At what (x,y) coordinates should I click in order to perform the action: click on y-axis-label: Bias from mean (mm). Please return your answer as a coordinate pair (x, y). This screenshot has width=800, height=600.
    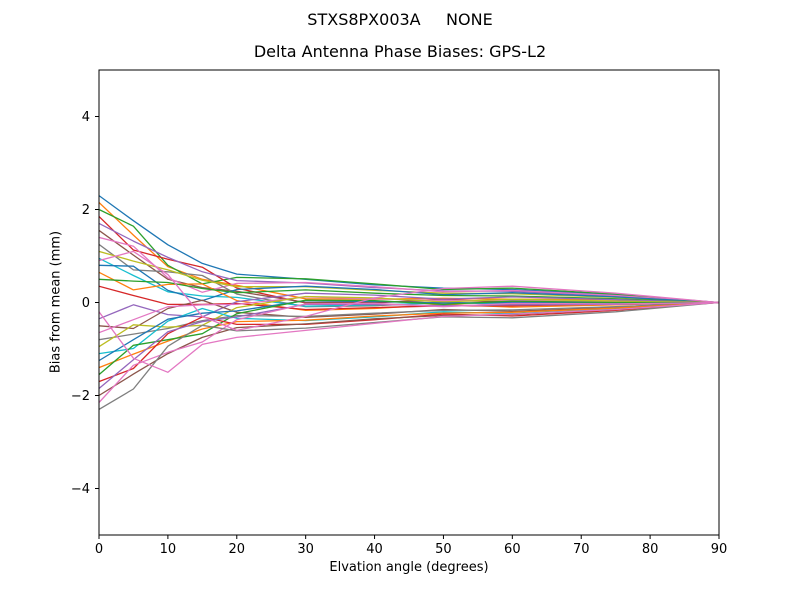
    Looking at the image, I should click on (56, 302).